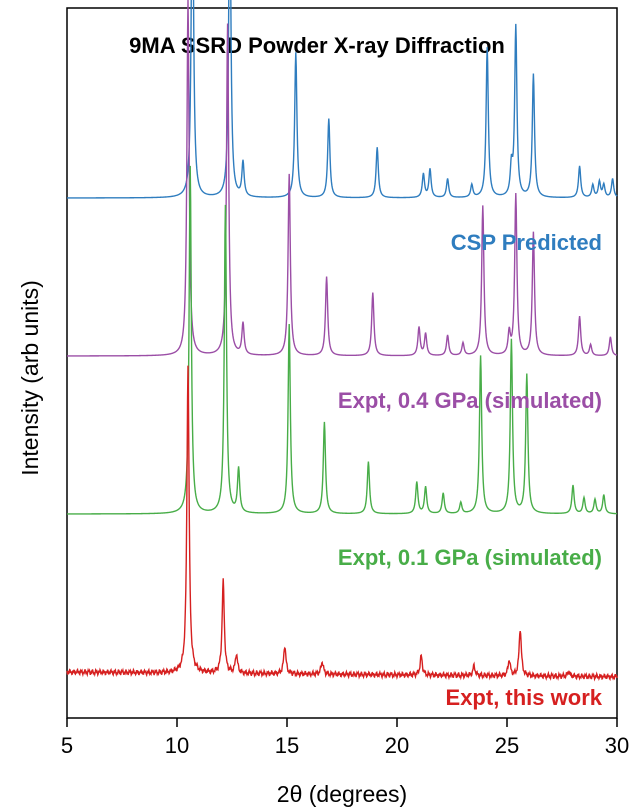 Image resolution: width=636 pixels, height=810 pixels. Describe the element at coordinates (524, 697) in the screenshot. I see `series-label-3: Expt, this work` at that location.